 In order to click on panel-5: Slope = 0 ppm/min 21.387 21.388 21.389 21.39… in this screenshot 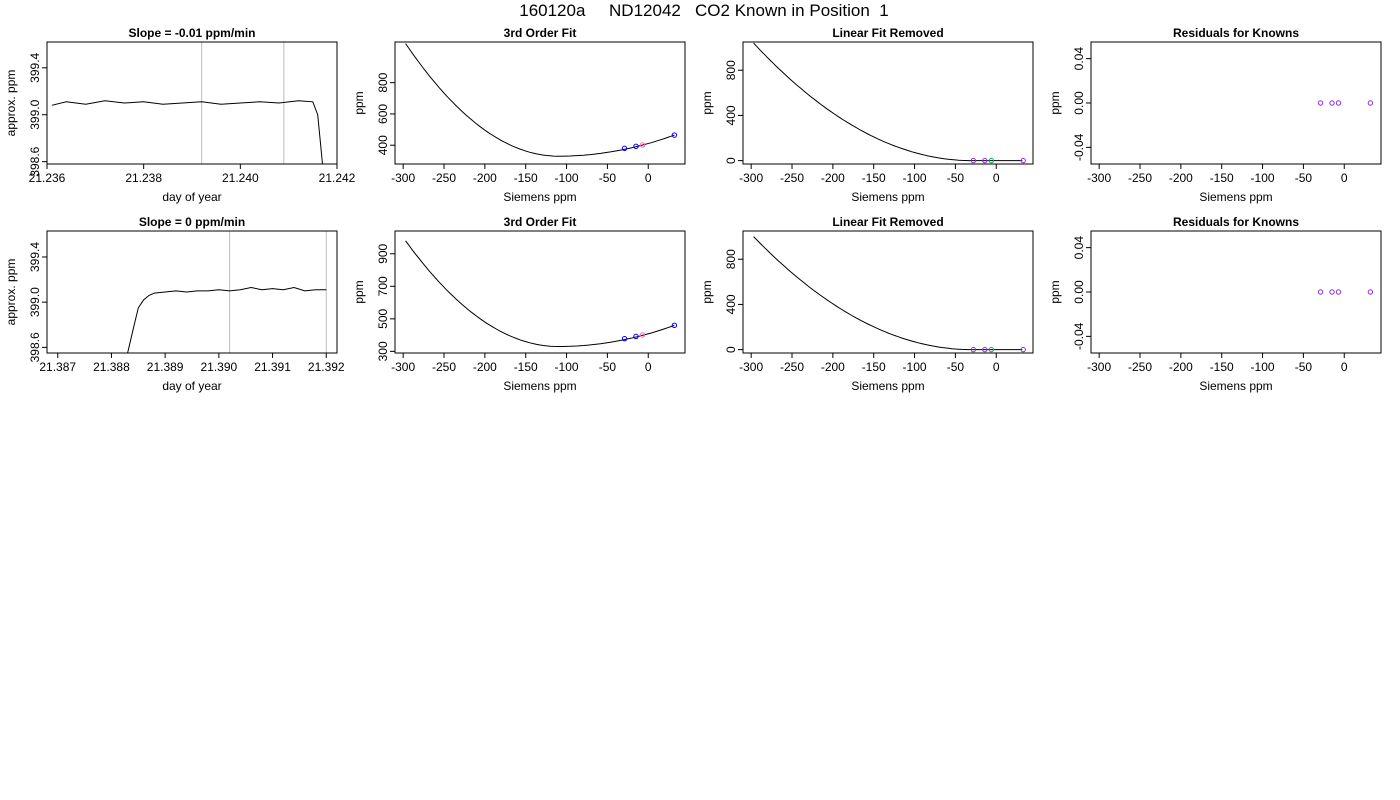, I will do `click(174, 304)`.